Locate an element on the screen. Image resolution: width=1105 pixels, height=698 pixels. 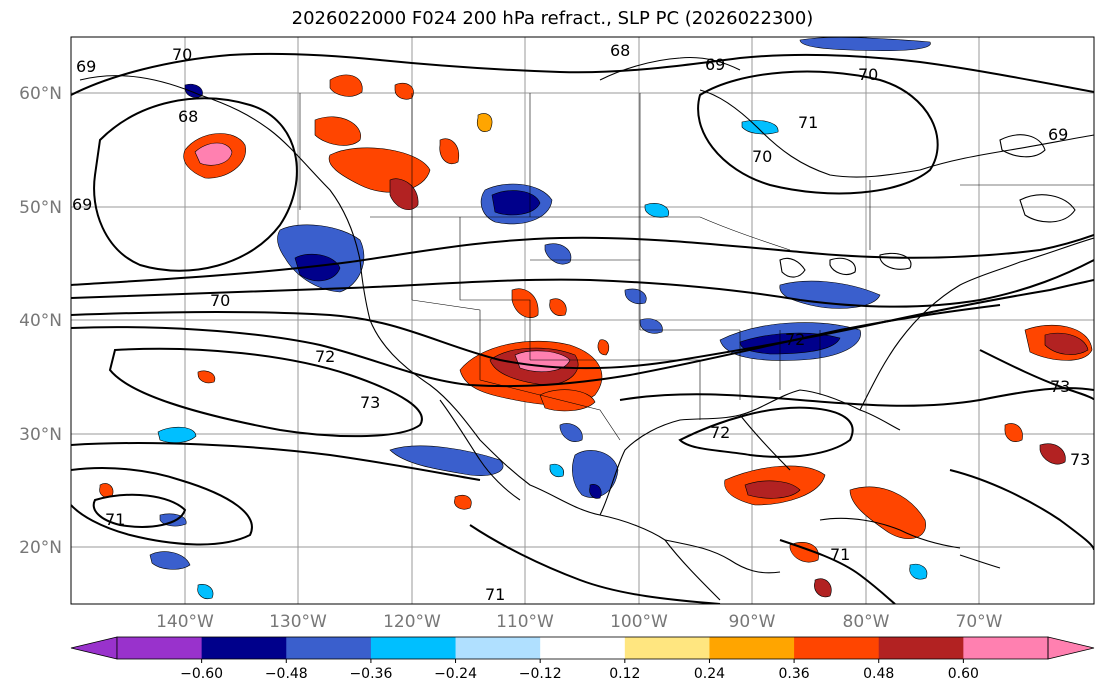
lat-label-60: 60°N is located at coordinates (40, 94).